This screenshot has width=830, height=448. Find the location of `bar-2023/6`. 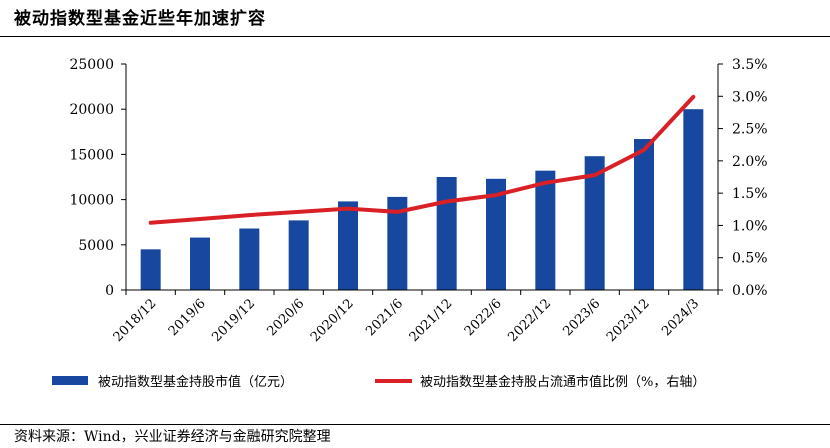

bar-2023/6 is located at coordinates (594, 223).